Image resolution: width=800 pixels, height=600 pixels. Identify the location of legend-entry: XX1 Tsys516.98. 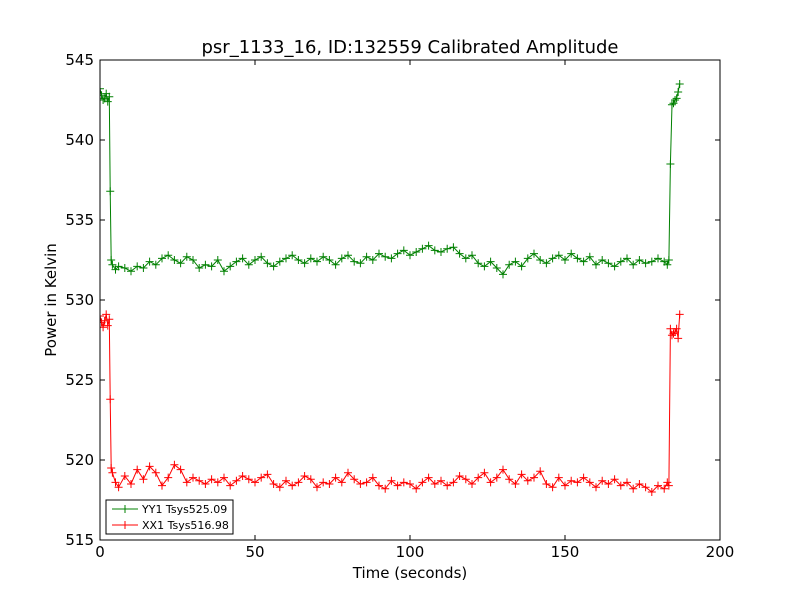
(185, 525).